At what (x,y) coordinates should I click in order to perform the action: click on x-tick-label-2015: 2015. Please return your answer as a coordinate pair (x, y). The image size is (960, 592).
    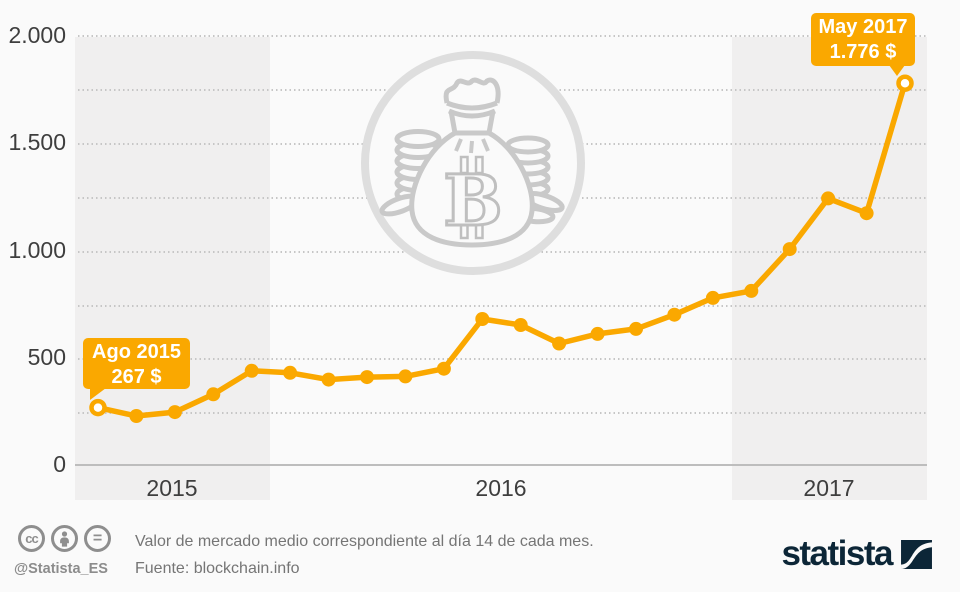
    Looking at the image, I should click on (172, 488).